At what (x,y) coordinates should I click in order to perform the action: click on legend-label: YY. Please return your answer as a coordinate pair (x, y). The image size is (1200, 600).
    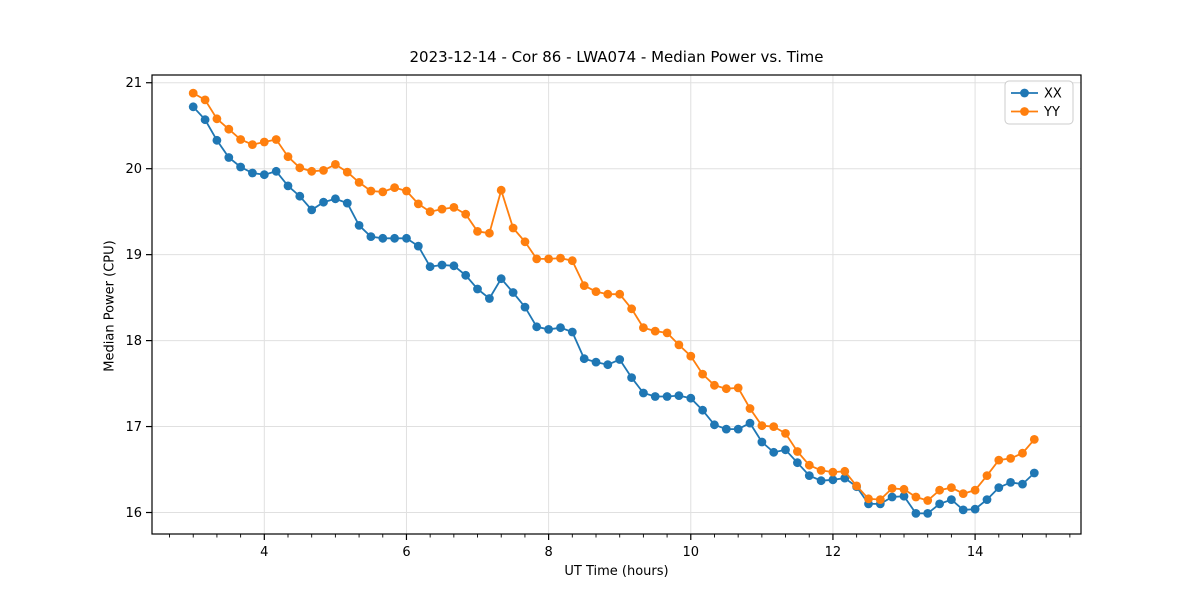
    Looking at the image, I should click on (1051, 112).